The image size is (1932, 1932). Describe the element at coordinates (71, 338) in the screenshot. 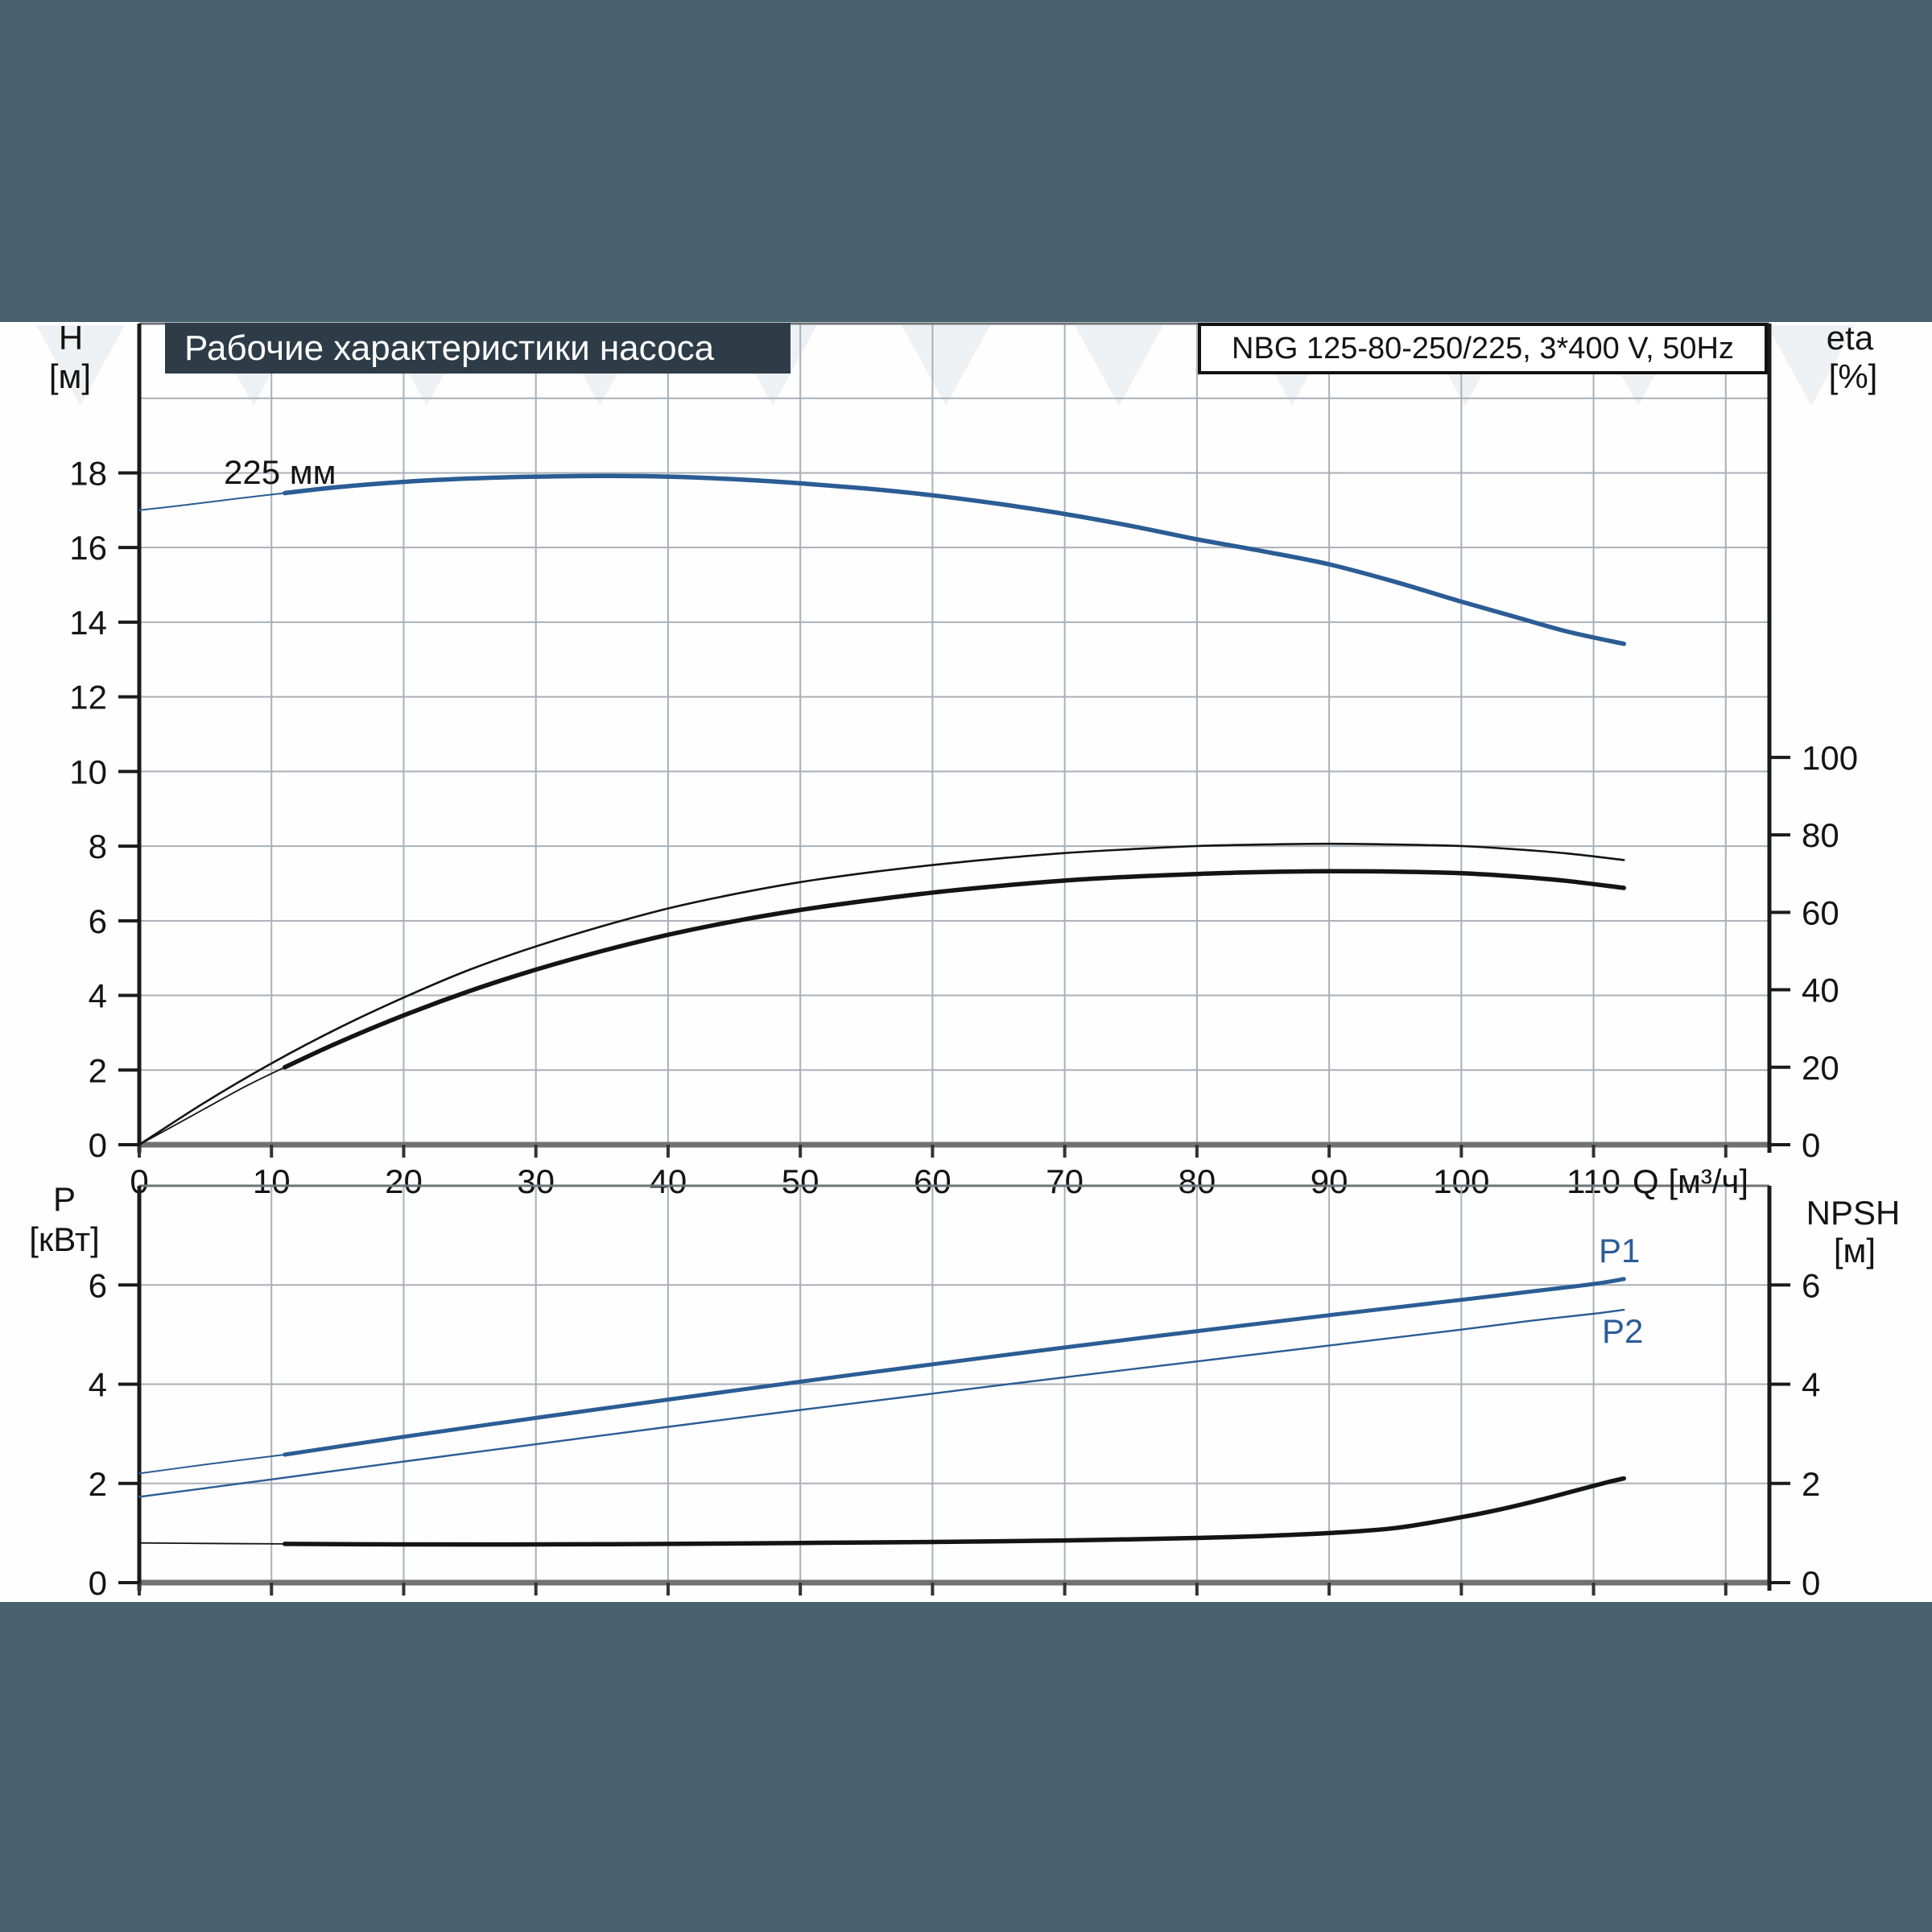

I see `head-axis-unit-symbol: H` at that location.